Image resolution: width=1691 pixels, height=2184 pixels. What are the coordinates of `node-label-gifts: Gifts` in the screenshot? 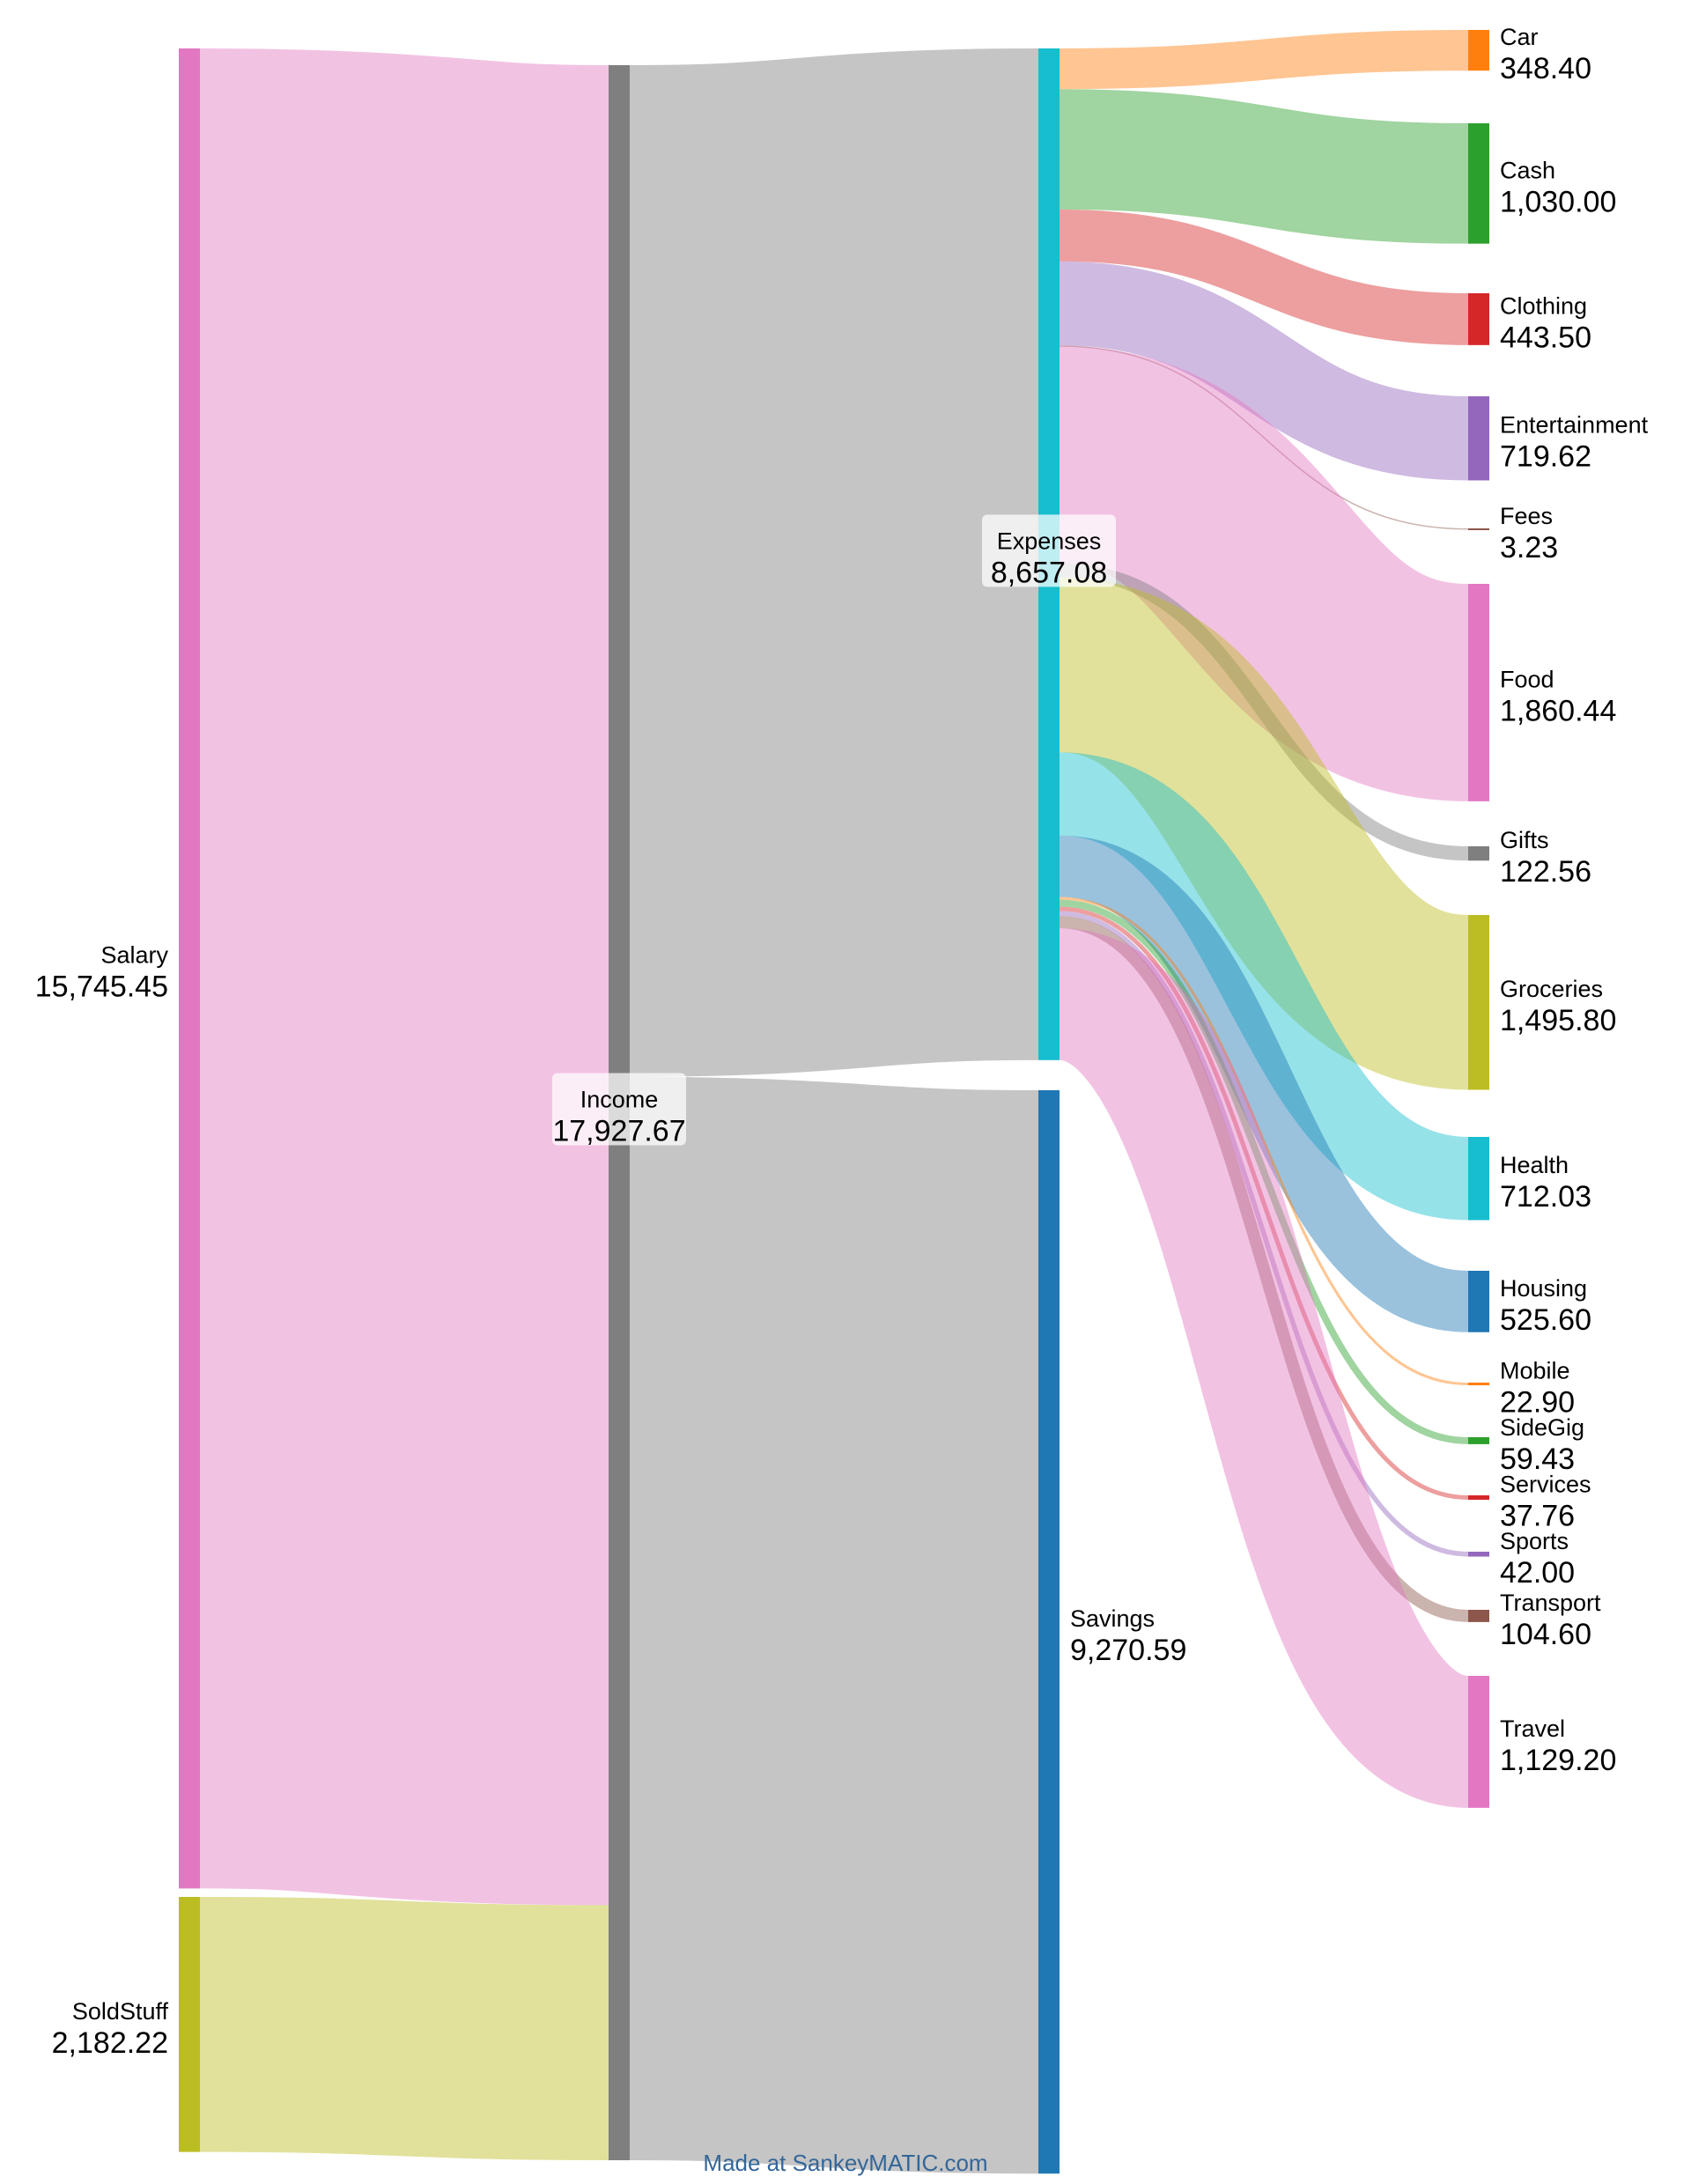 It's located at (1524, 840).